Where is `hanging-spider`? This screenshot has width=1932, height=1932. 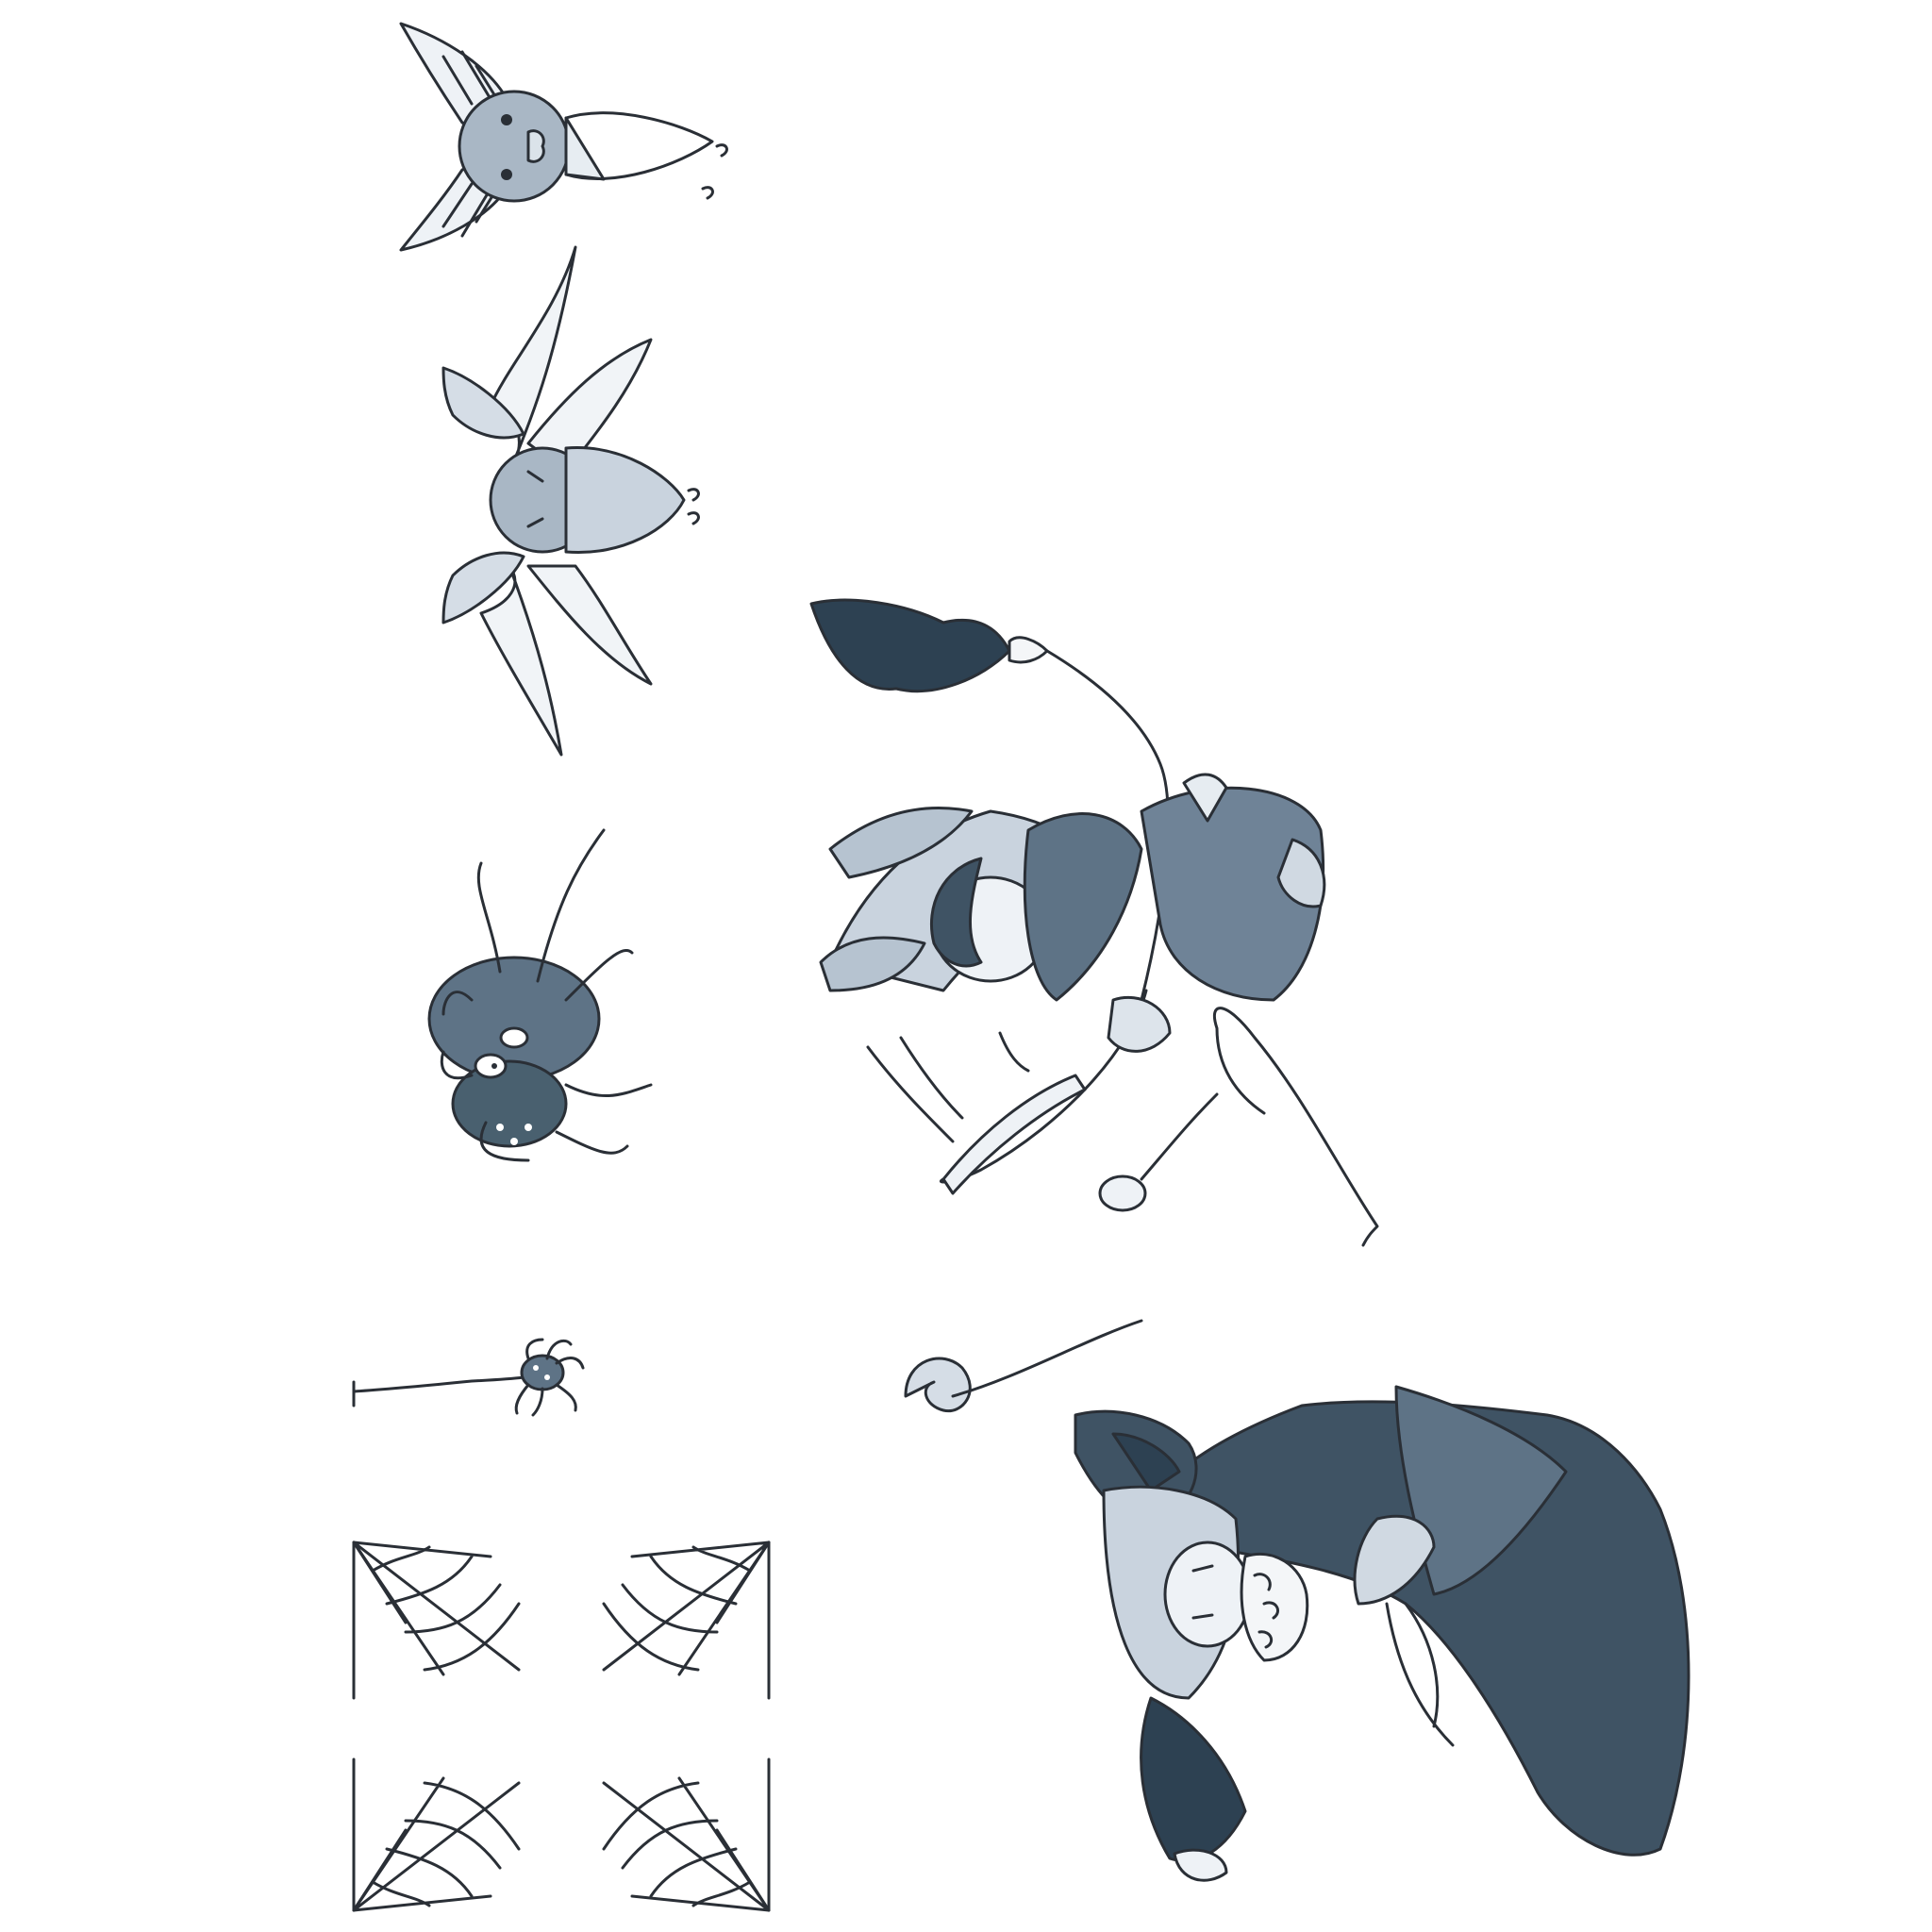 hanging-spider is located at coordinates (469, 1378).